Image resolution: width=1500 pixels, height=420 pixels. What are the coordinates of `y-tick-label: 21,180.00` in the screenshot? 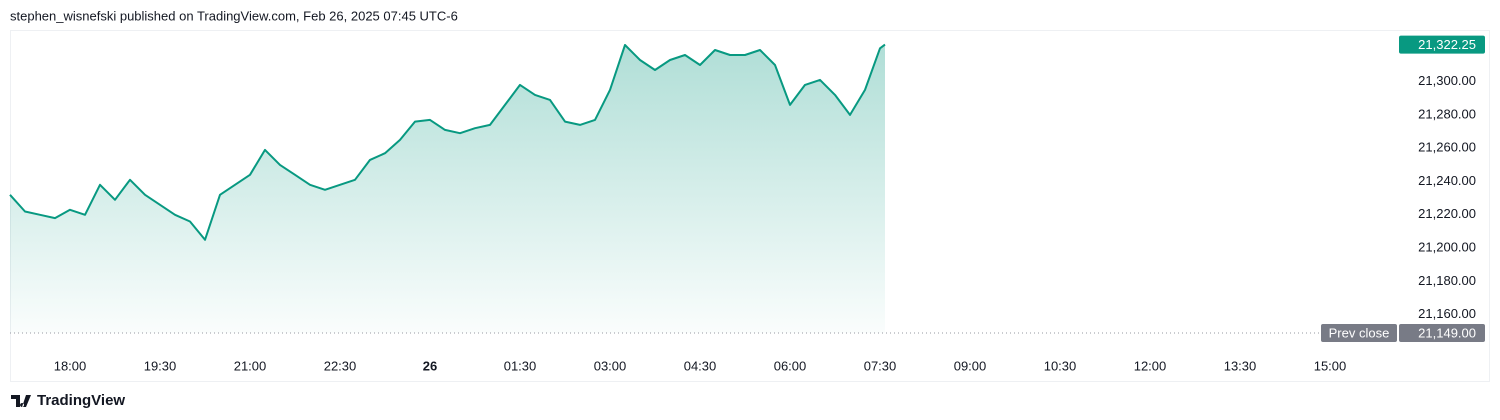 It's located at (1447, 280).